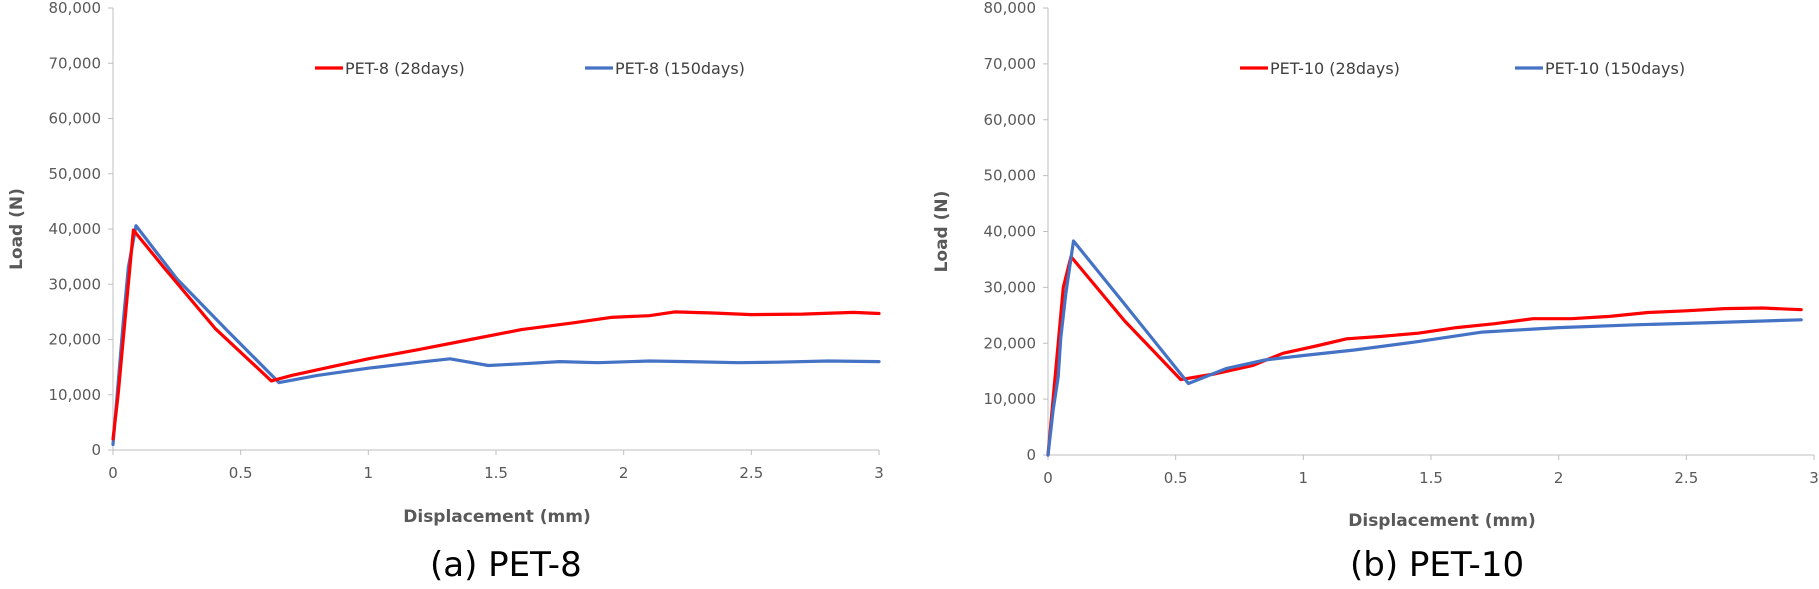 The image size is (1819, 589). What do you see at coordinates (1335, 68) in the screenshot?
I see `legend-label: PET-10 (28days)` at bounding box center [1335, 68].